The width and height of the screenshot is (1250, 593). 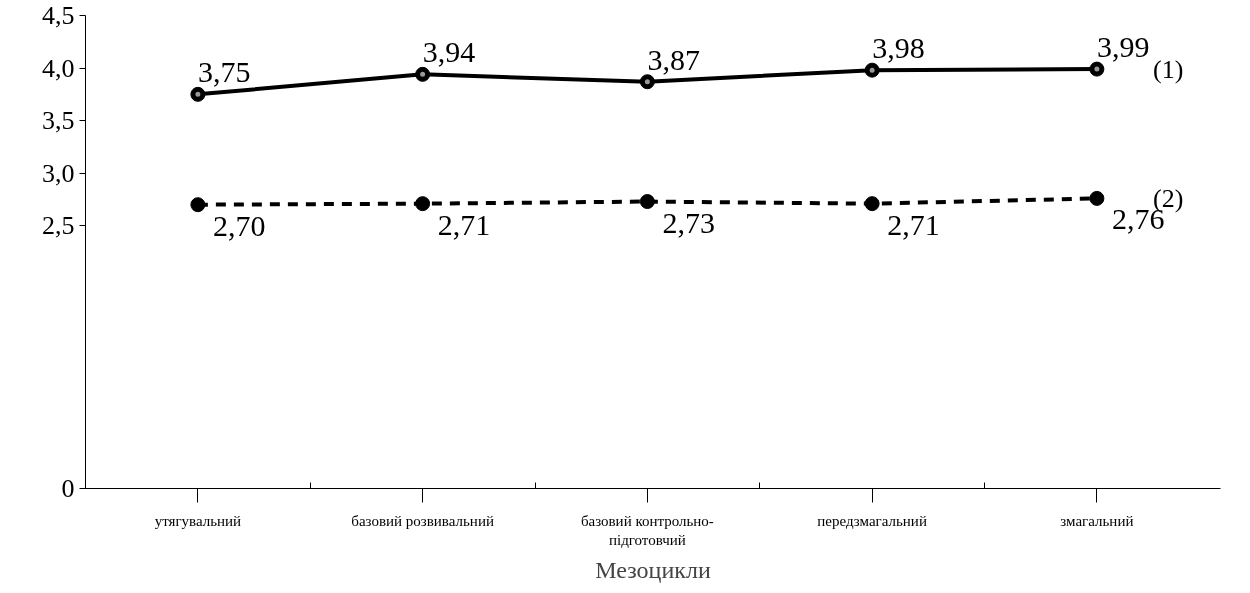 What do you see at coordinates (58, 173) in the screenshot?
I see `y-tick-label: 3,0` at bounding box center [58, 173].